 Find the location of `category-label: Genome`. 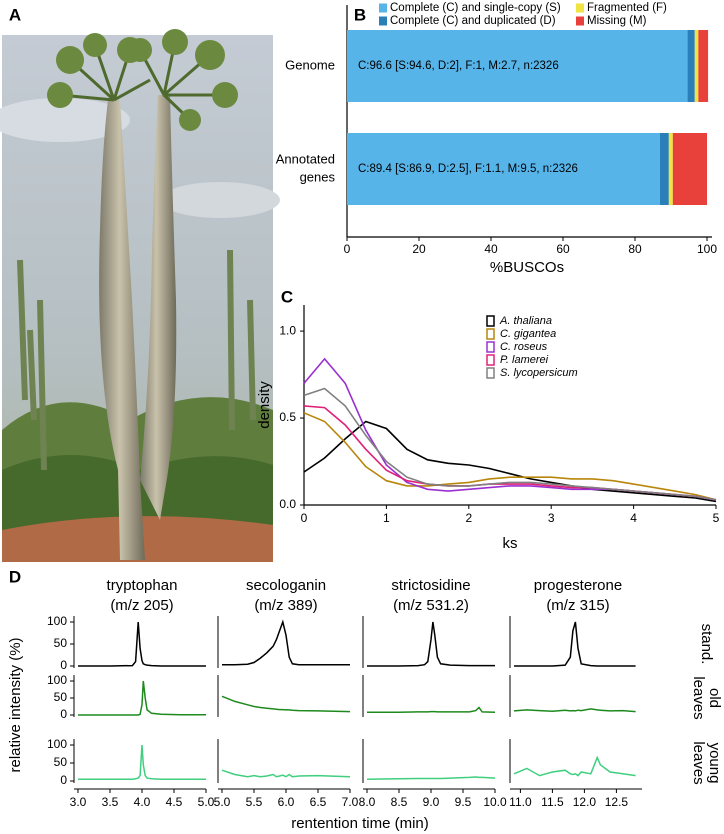

category-label: Genome is located at coordinates (310, 64).